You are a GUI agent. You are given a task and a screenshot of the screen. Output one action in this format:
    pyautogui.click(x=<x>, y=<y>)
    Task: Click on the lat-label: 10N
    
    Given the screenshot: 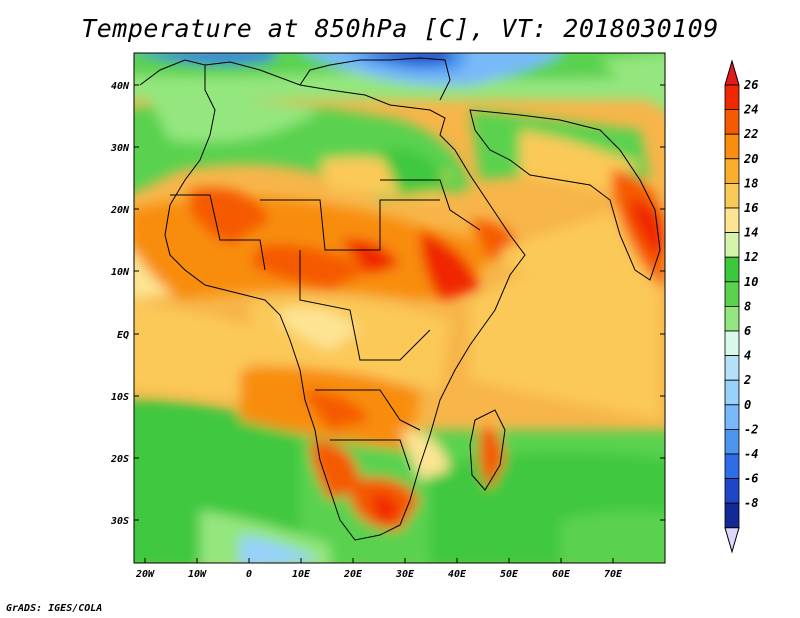 What is the action you would take?
    pyautogui.click(x=120, y=272)
    